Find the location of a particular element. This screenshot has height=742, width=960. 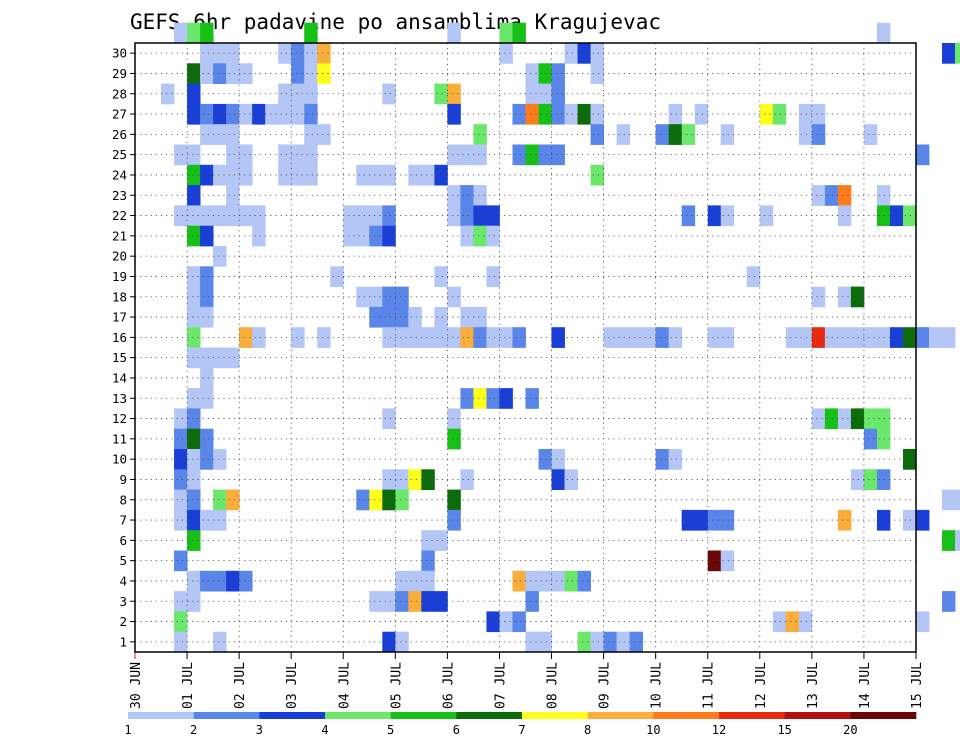

y-tick-label: 28 is located at coordinates (119, 93).